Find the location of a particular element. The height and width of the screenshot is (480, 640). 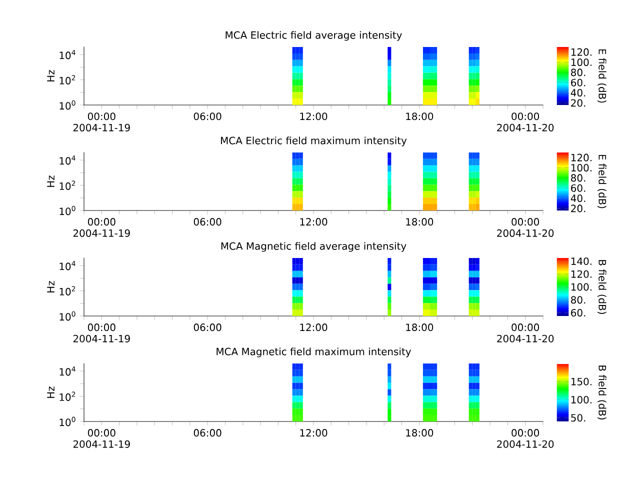

chart-title: MCA Magnetic field maximum intensity is located at coordinates (314, 353).